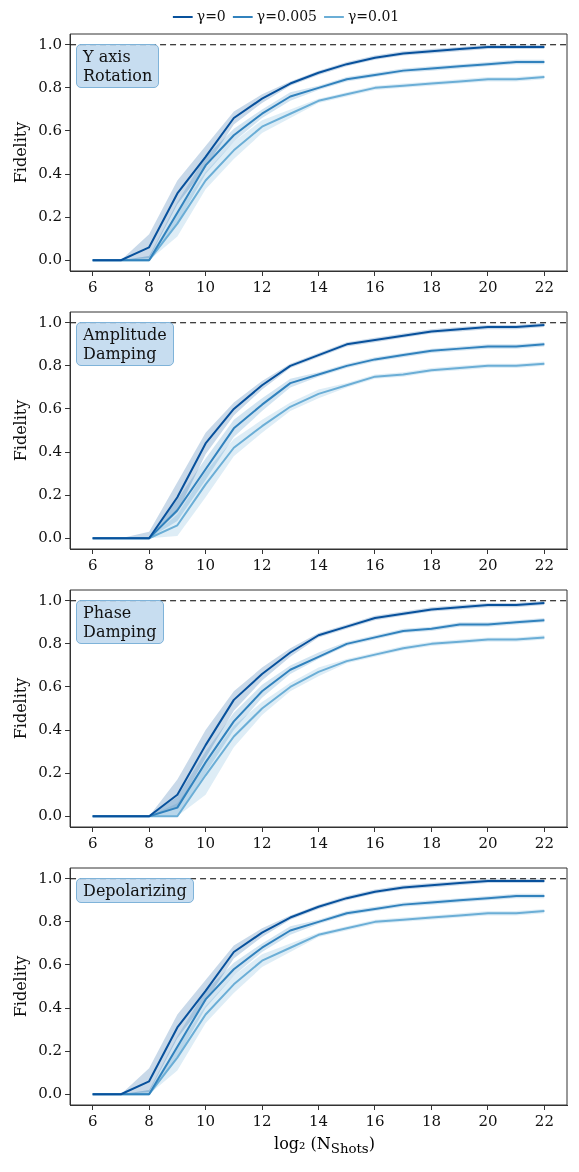  What do you see at coordinates (211, 15) in the screenshot?
I see `legend-label: γ=0` at bounding box center [211, 15].